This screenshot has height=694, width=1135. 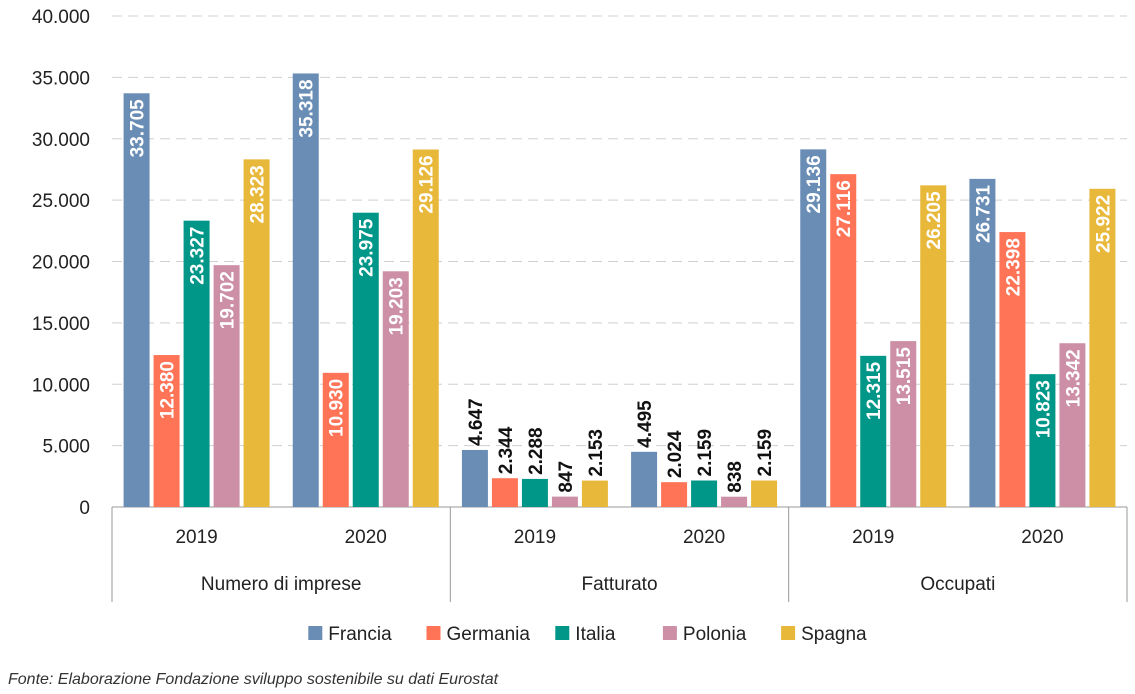 What do you see at coordinates (61, 17) in the screenshot?
I see `y-tick-label: 40.000` at bounding box center [61, 17].